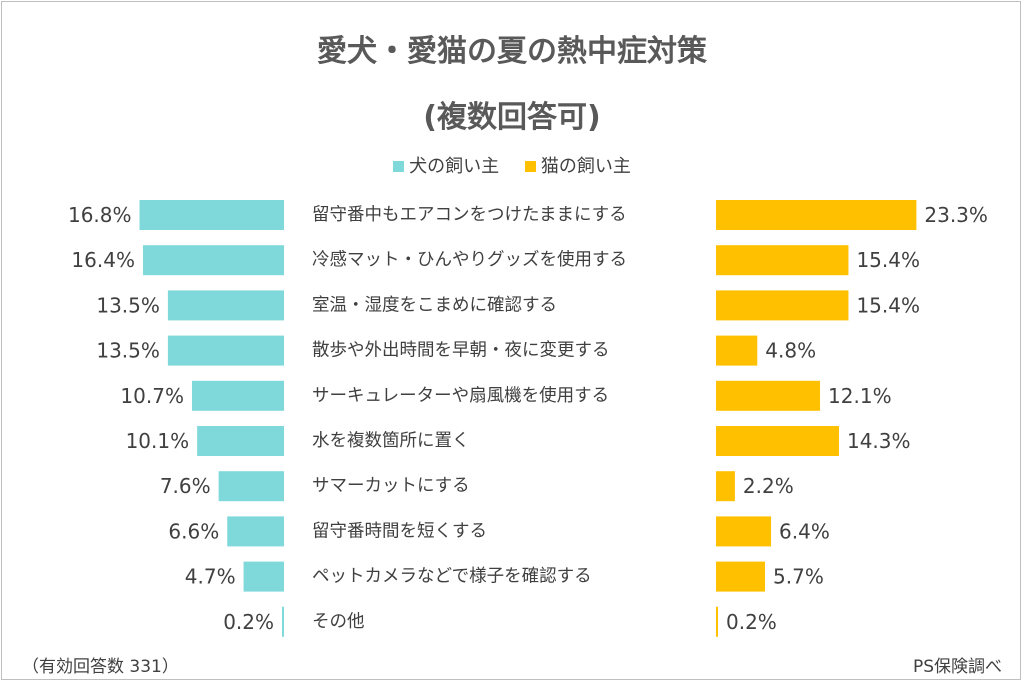 This screenshot has height=683, width=1024. What do you see at coordinates (461, 351) in the screenshot?
I see `category-label: 散歩や外出時間を早朝・夜に変更する` at bounding box center [461, 351].